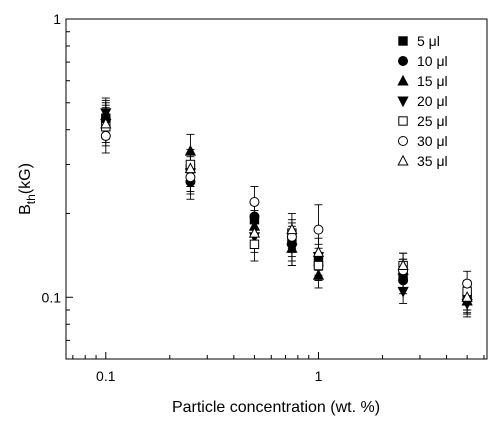  Describe the element at coordinates (25, 209) in the screenshot. I see `y-axis-title-main: B` at that location.